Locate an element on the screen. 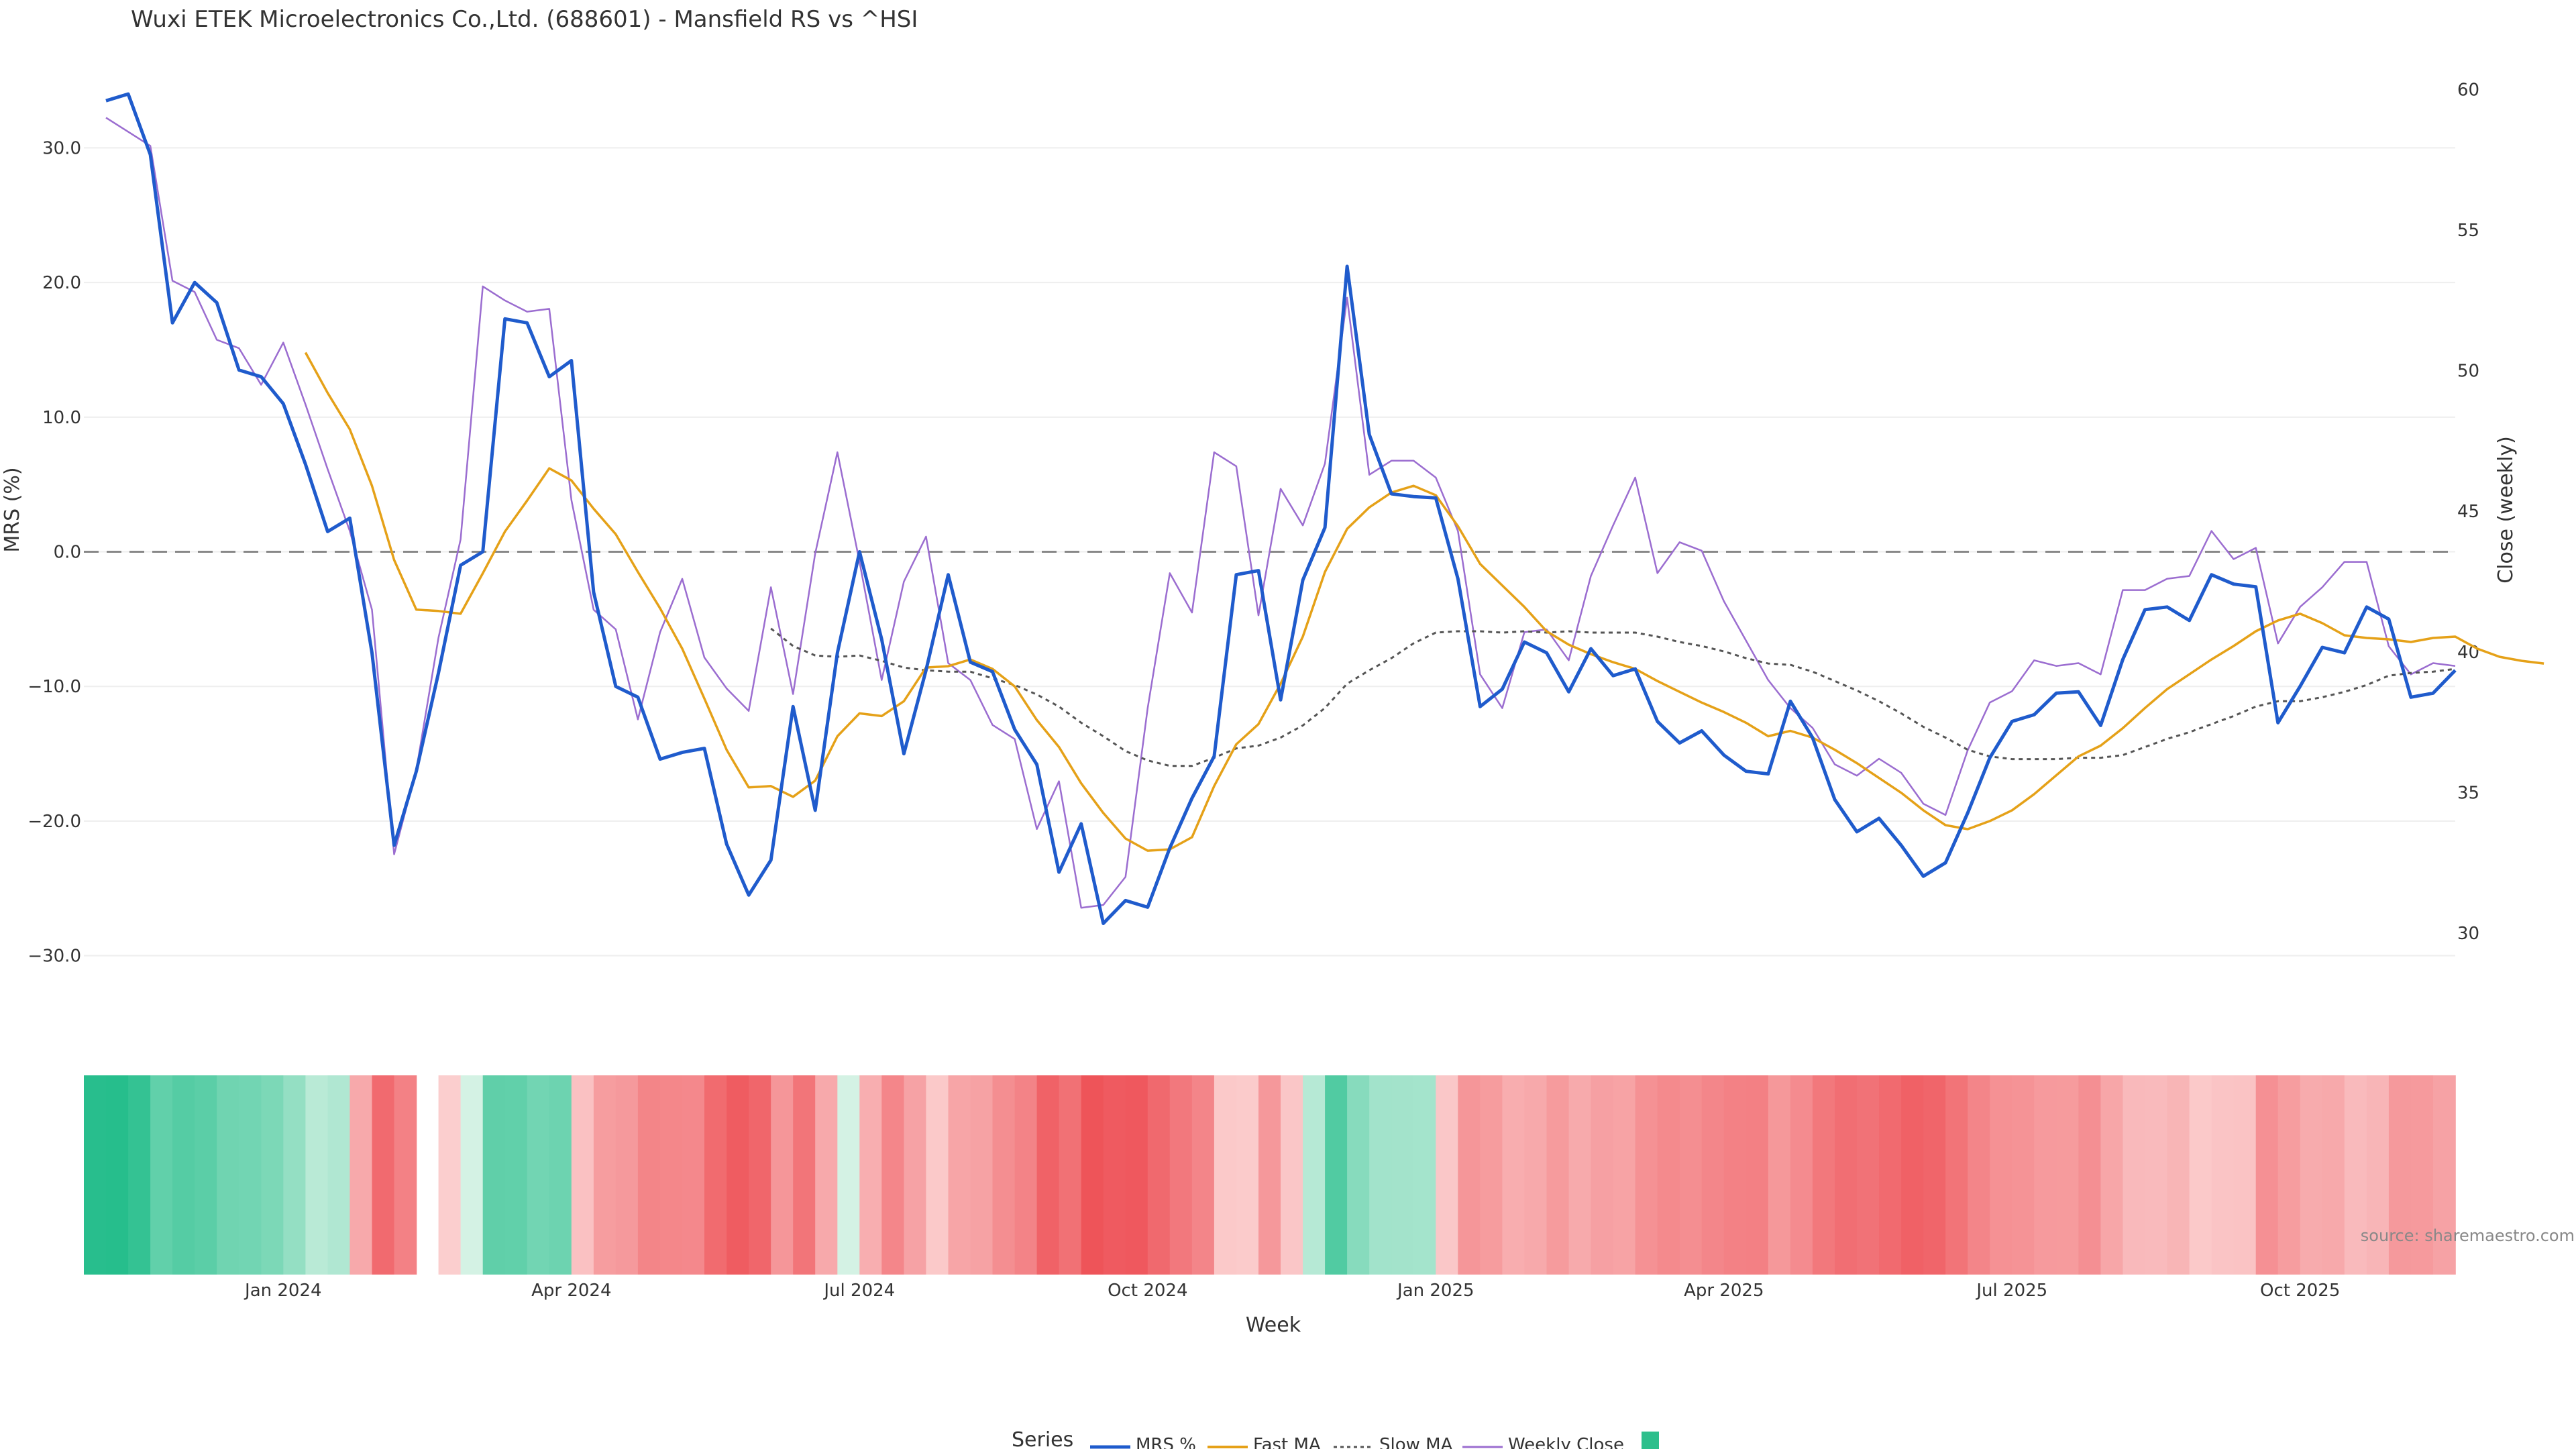 This screenshot has height=1449, width=2576. legend-label-weekly-close: Weekly Close is located at coordinates (1566, 1442).